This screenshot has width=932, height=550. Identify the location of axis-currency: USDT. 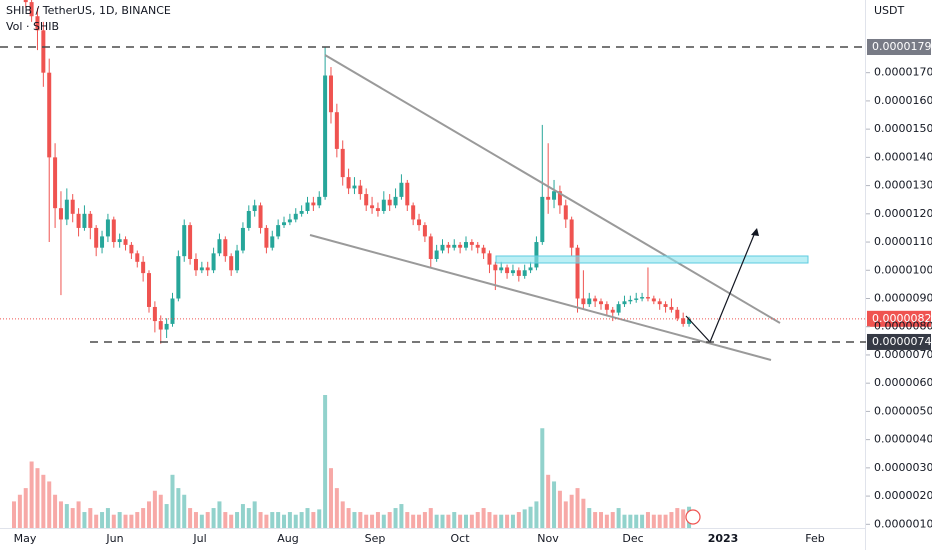
(889, 10).